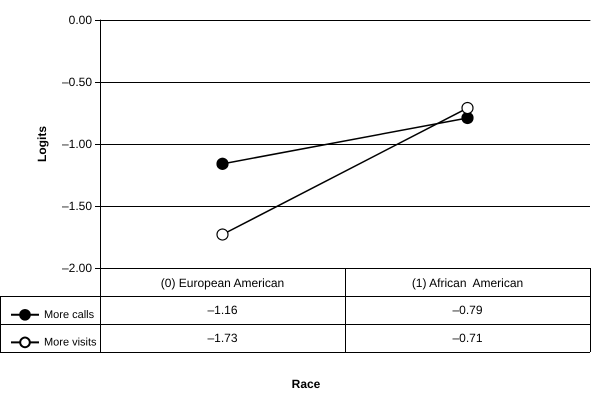 The height and width of the screenshot is (415, 612). I want to click on text: Race, so click(306, 384).